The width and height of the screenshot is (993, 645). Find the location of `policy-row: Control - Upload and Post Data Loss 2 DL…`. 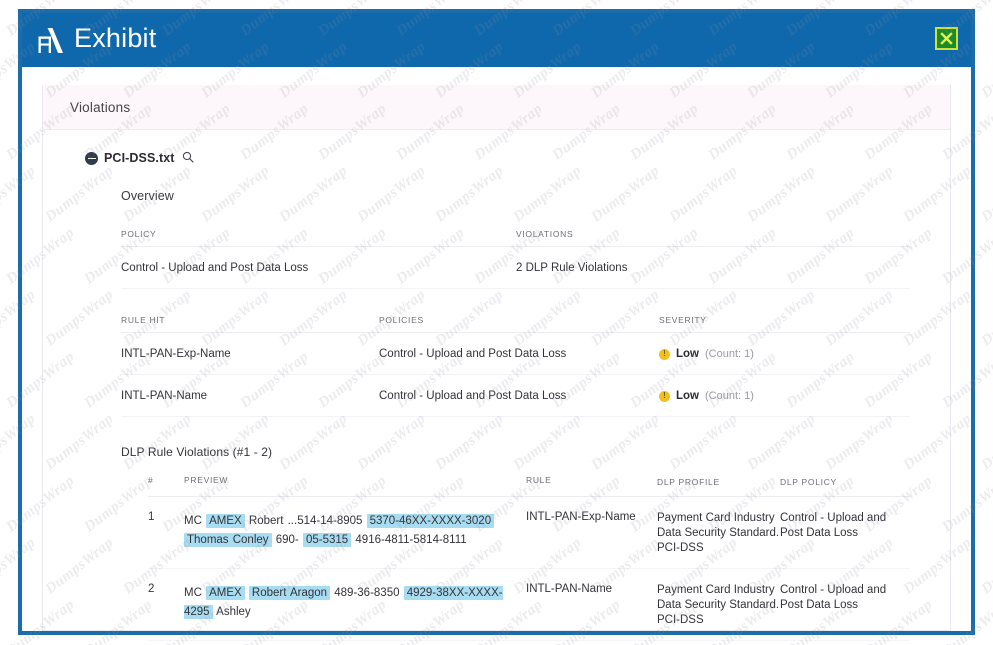

policy-row: Control - Upload and Post Data Loss 2 DL… is located at coordinates (515, 268).